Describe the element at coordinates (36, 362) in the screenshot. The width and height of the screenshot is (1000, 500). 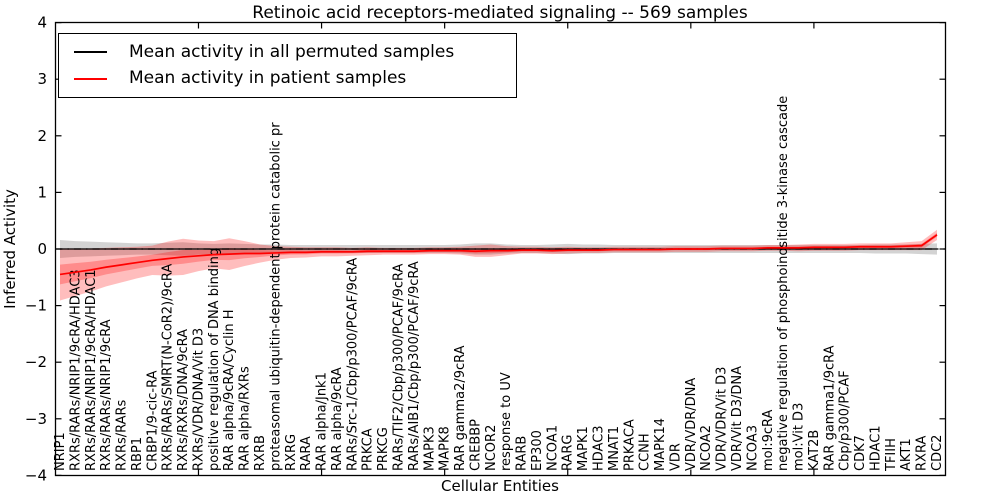
I see `y-tick-label: −2` at that location.